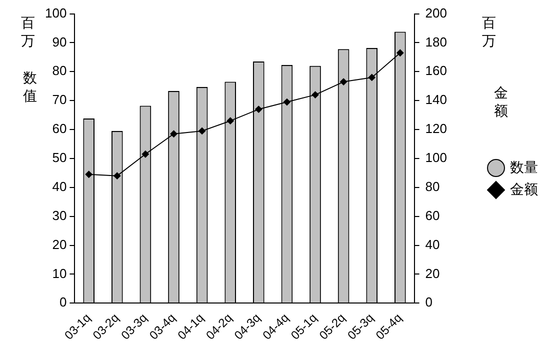 This screenshot has width=552, height=350. What do you see at coordinates (59, 100) in the screenshot?
I see `y-tick-label: 70` at bounding box center [59, 100].